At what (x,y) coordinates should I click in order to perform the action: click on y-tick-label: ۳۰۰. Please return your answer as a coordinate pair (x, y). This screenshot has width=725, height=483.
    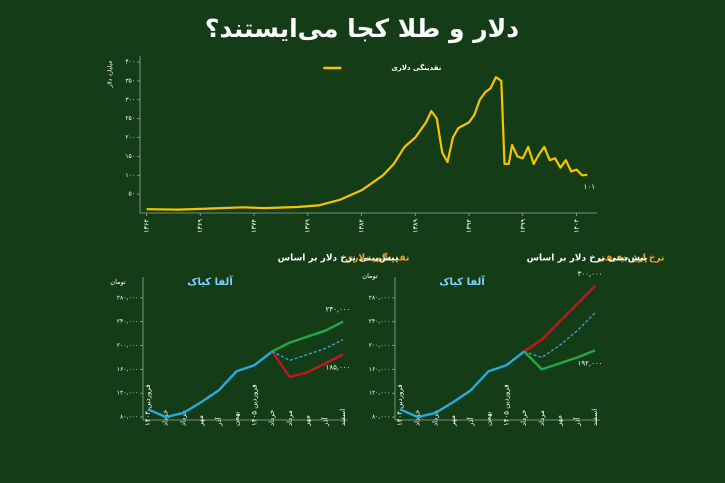
    Looking at the image, I should click on (130, 99).